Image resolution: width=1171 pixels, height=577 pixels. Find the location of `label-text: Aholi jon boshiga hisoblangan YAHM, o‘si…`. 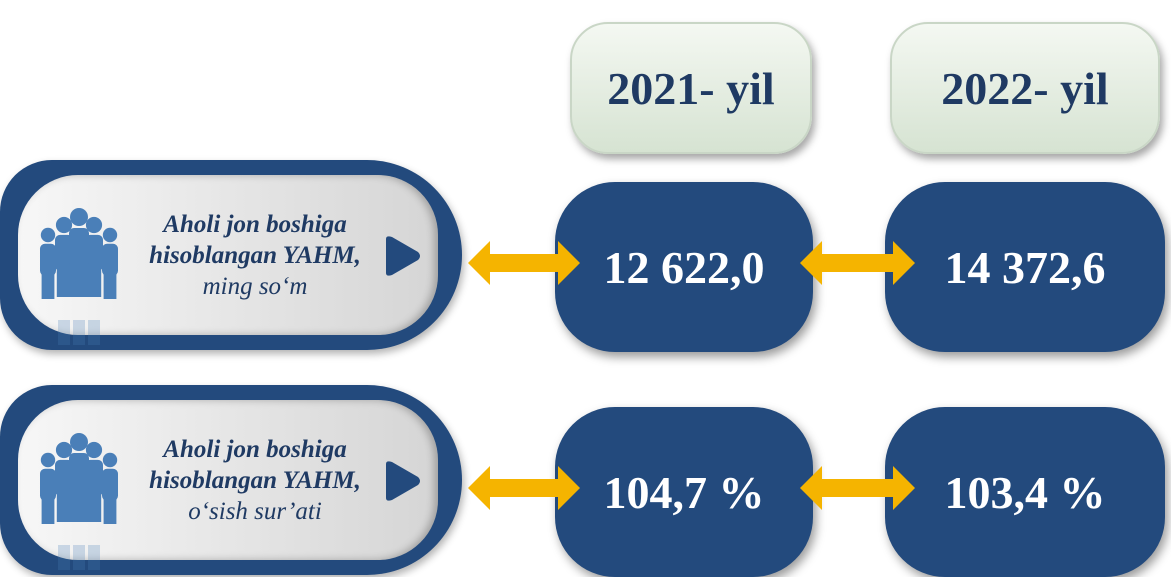

label-text: Aholi jon boshiga hisoblangan YAHM, o‘si… is located at coordinates (255, 480).